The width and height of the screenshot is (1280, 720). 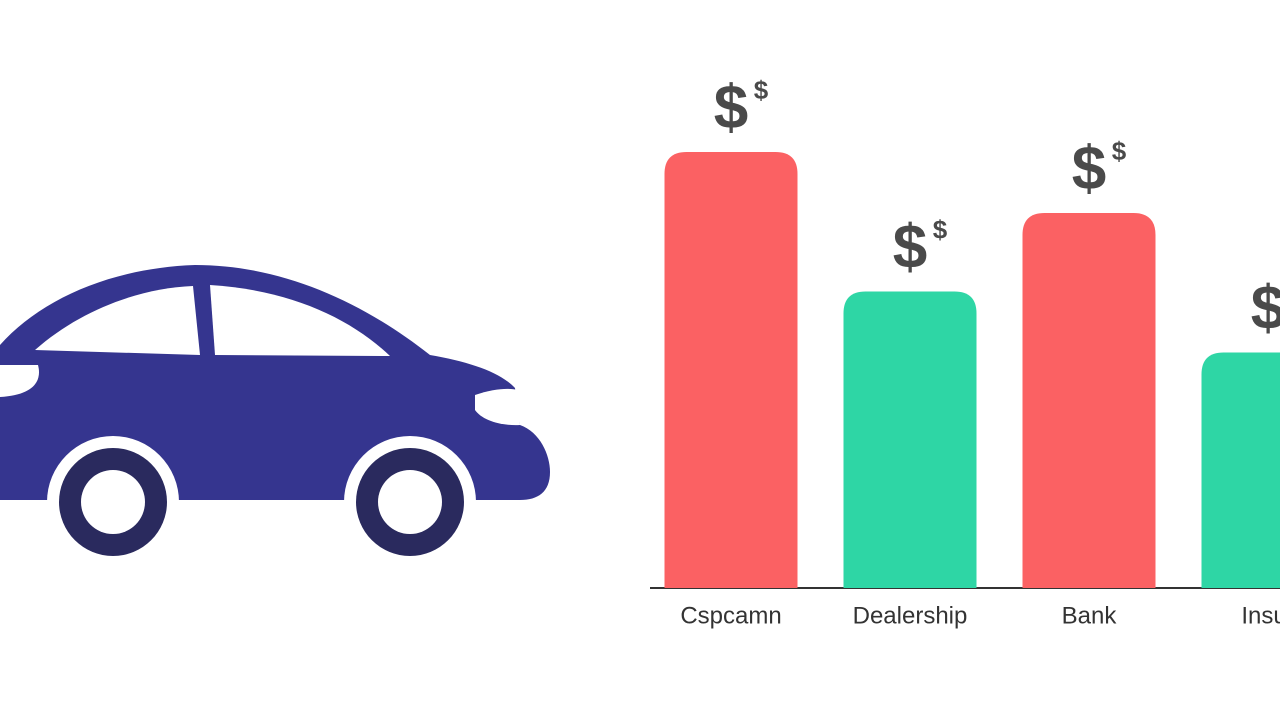 What do you see at coordinates (730, 615) in the screenshot?
I see `x-tick-label: Cspcamn` at bounding box center [730, 615].